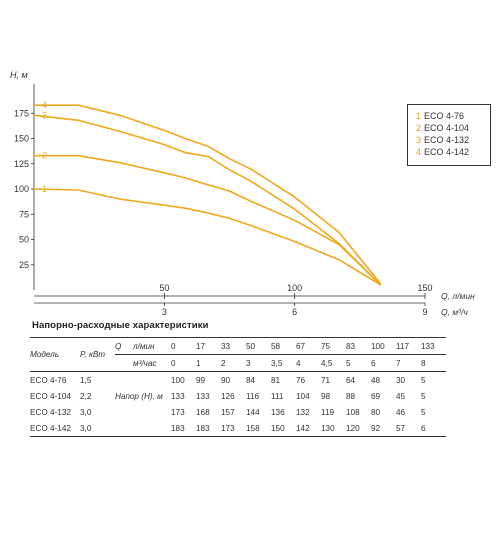 The width and height of the screenshot is (500, 538). What do you see at coordinates (233, 428) in the screenshot?
I see `table-cell: 173` at bounding box center [233, 428].